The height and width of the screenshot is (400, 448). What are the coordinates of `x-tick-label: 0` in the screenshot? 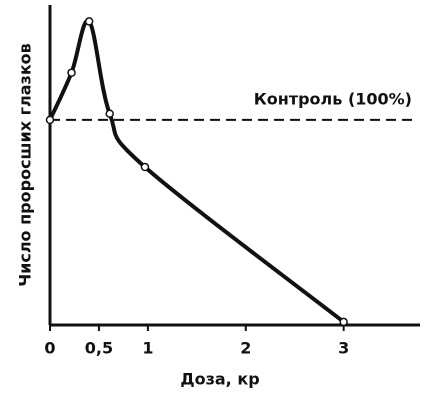 It's located at (49, 348).